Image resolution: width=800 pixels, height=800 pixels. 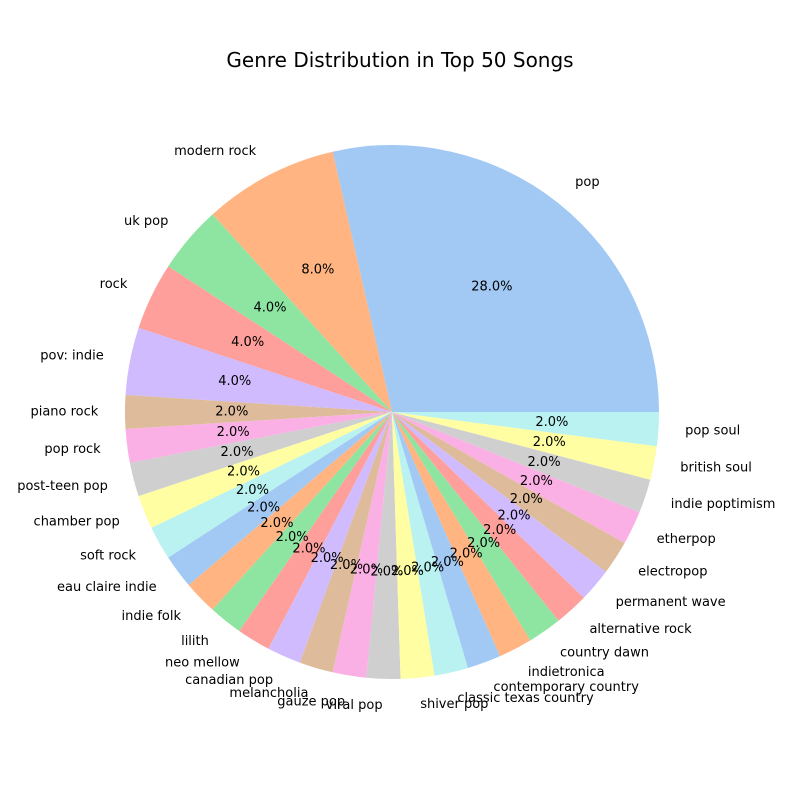 I want to click on pie-slice-uk-pop, so click(x=280, y=313).